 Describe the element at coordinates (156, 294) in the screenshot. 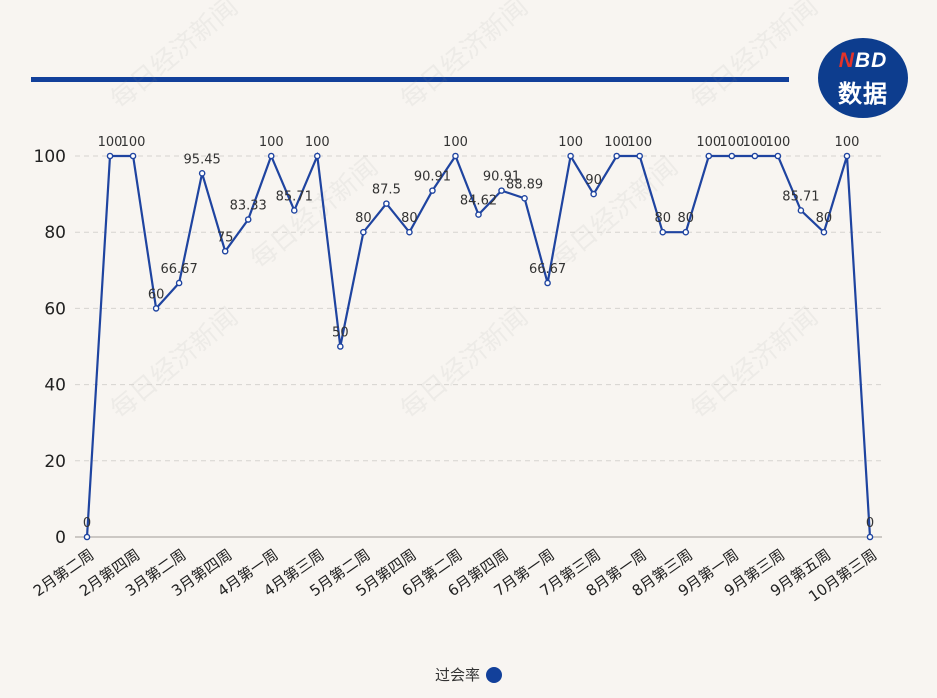

I see `data-label: 60` at that location.